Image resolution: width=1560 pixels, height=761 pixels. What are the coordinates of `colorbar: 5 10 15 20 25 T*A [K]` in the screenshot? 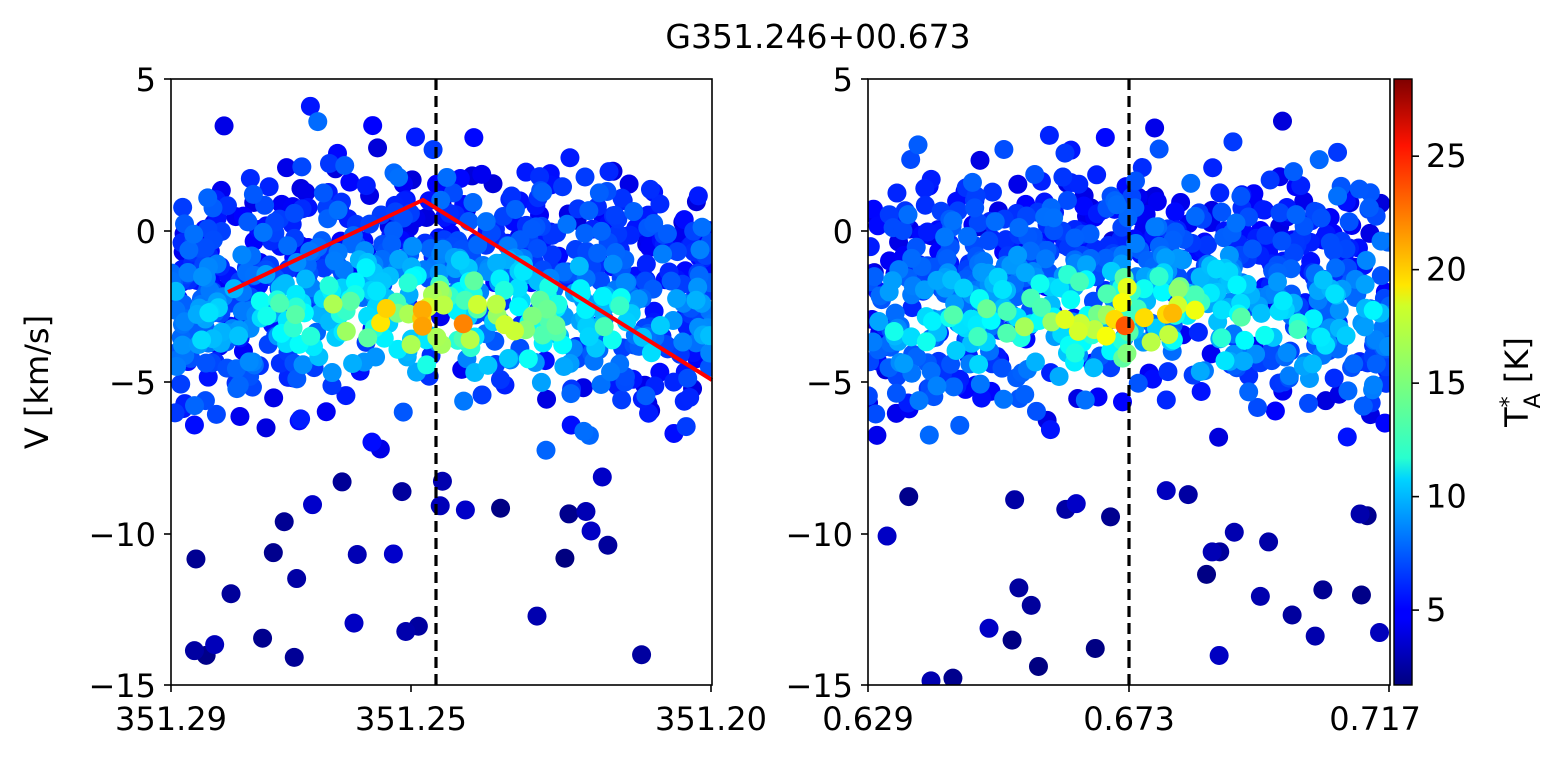 It's located at (1469, 382).